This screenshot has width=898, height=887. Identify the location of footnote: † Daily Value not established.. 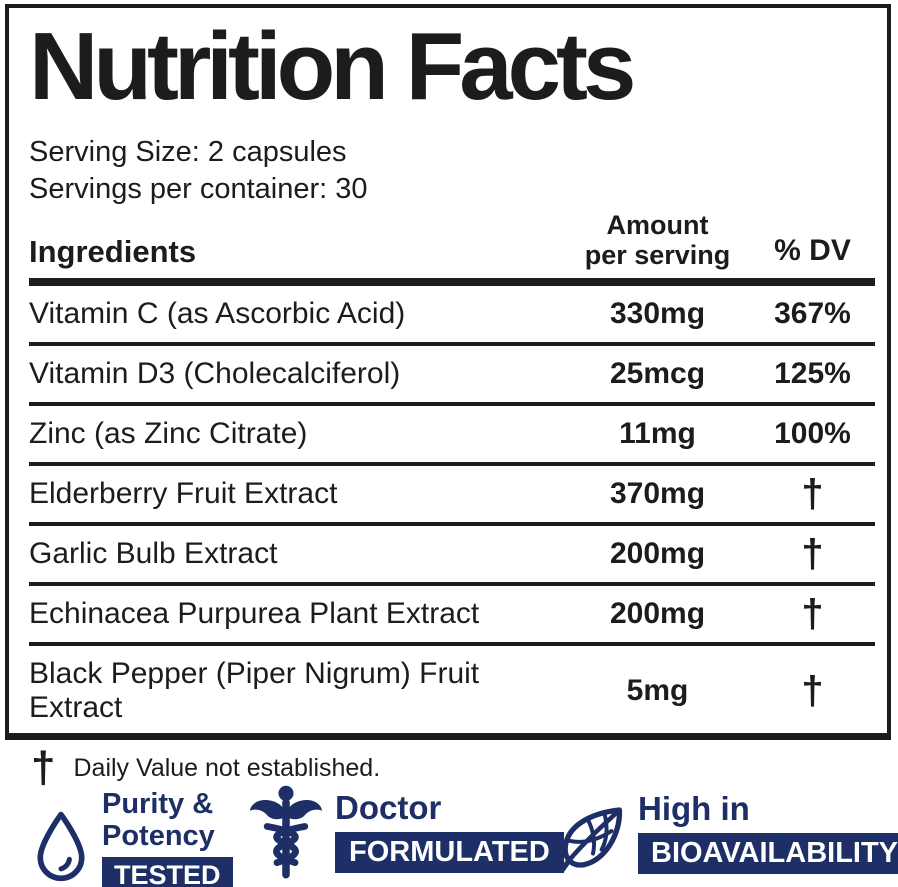
(452, 765).